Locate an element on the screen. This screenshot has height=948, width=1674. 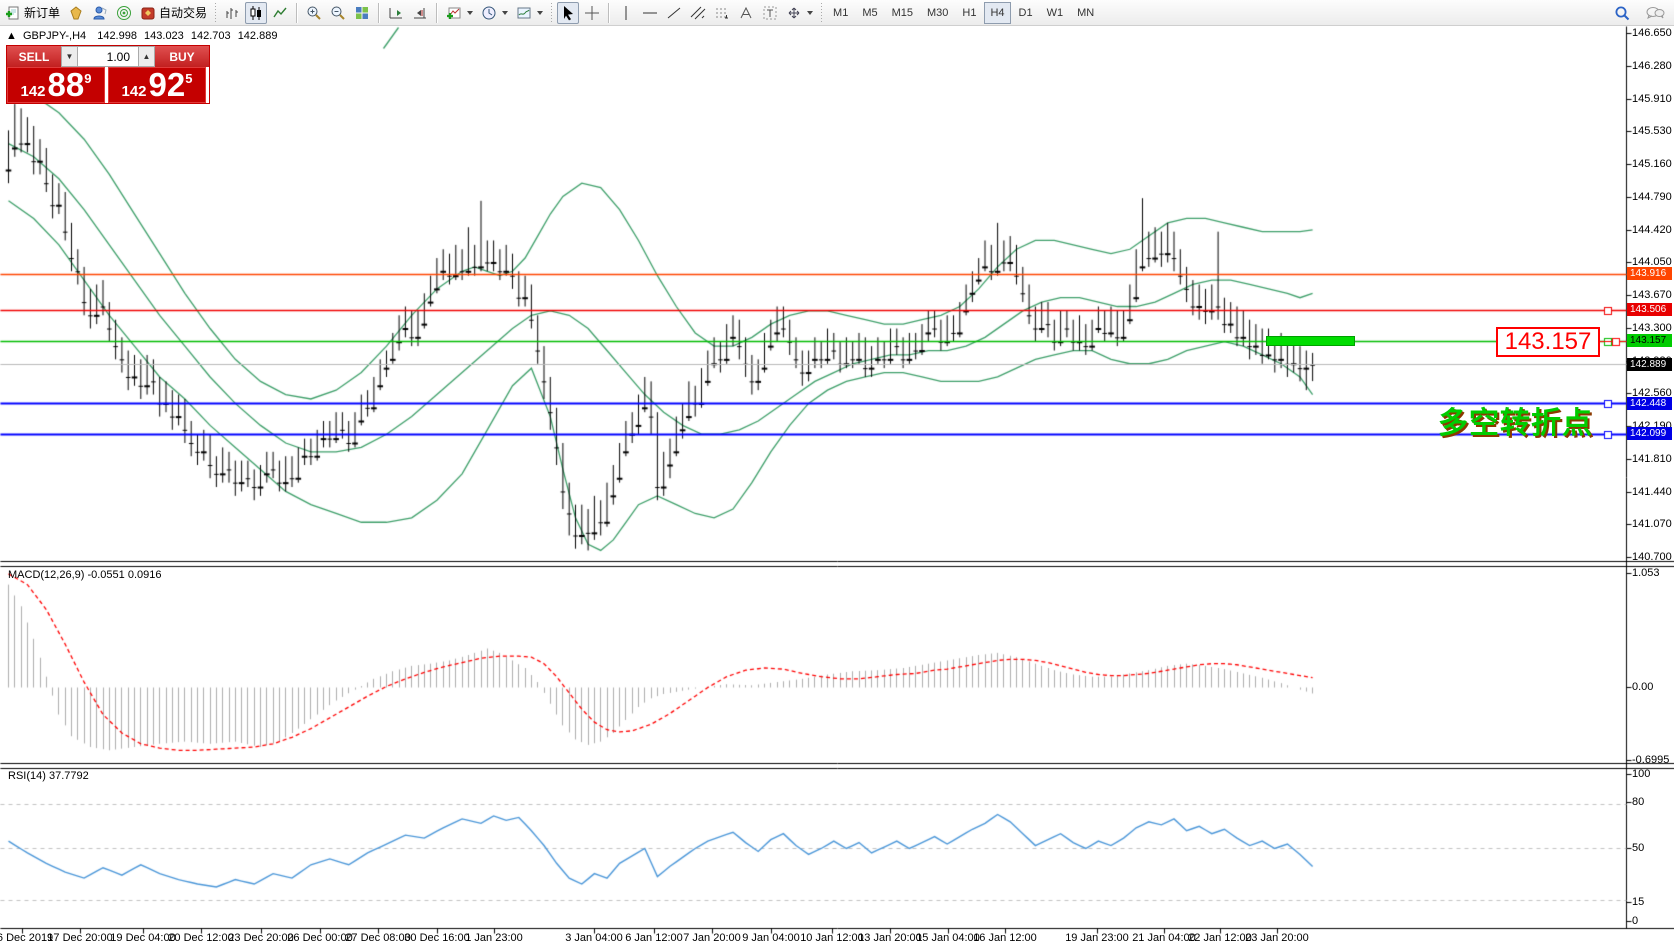
sell-price-pip: 9 is located at coordinates (88, 78).